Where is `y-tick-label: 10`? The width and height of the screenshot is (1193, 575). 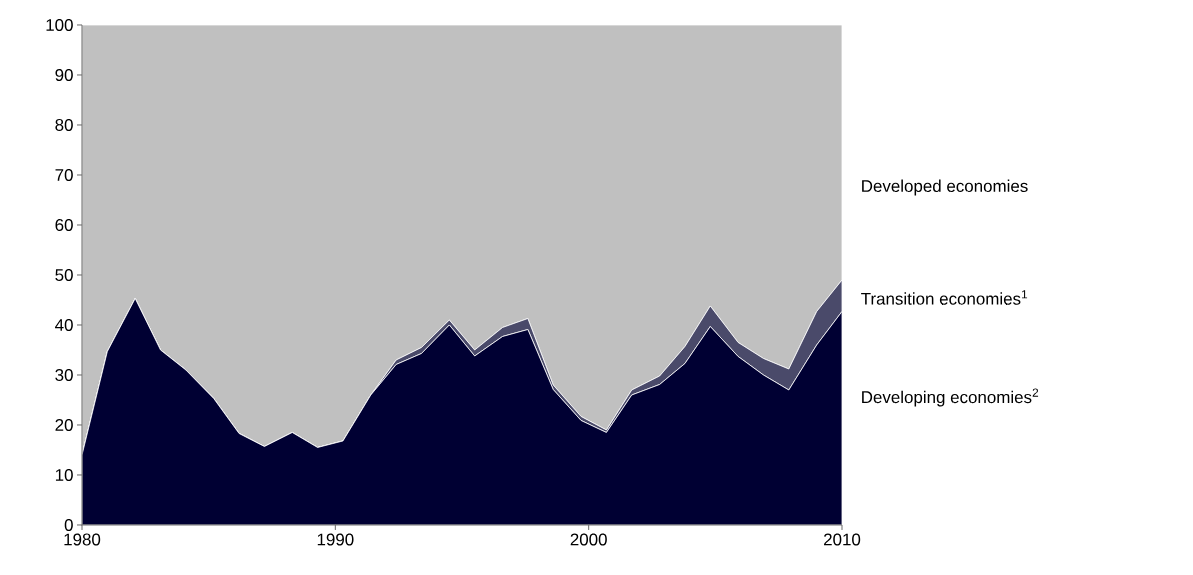
y-tick-label: 10 is located at coordinates (64, 474).